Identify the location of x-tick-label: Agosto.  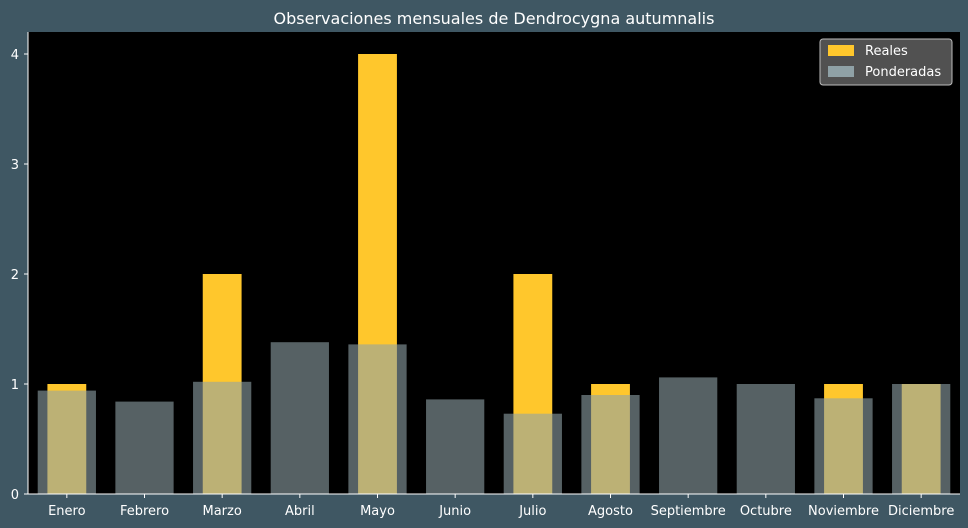
(610, 511).